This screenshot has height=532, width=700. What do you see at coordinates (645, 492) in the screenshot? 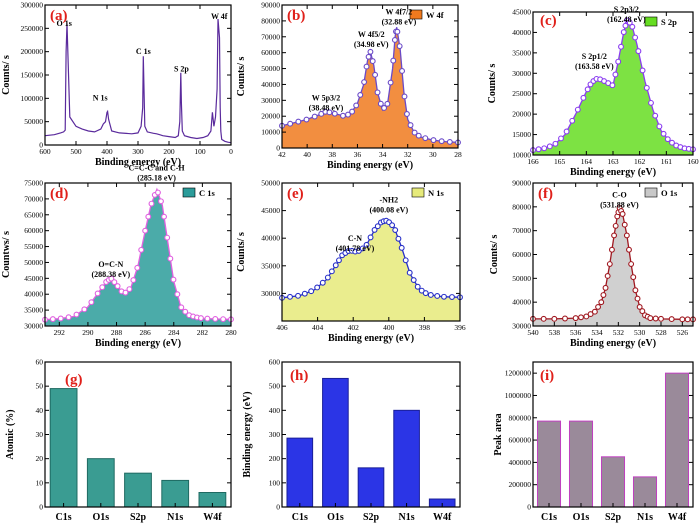
I see `bar-n1s` at bounding box center [645, 492].